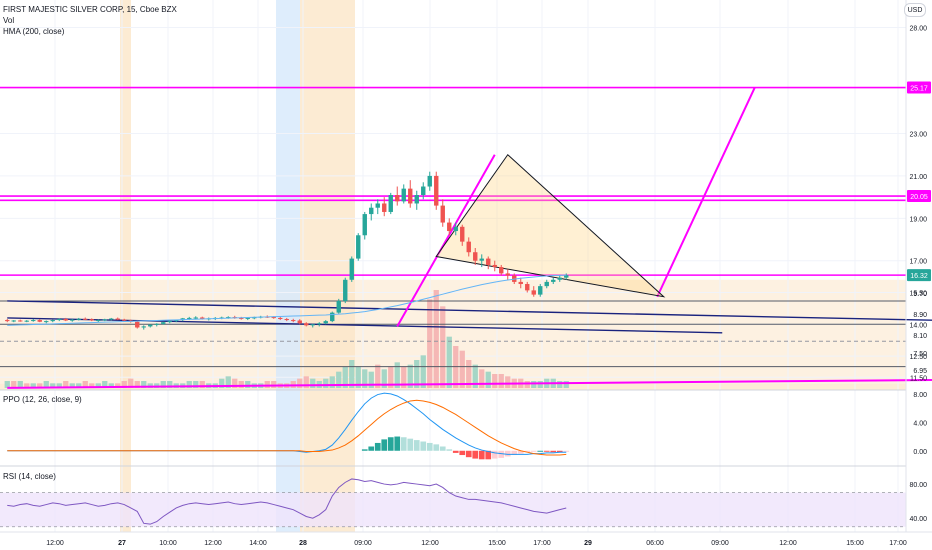 The image size is (932, 550). I want to click on price-tick-label: 23.00, so click(918, 135).